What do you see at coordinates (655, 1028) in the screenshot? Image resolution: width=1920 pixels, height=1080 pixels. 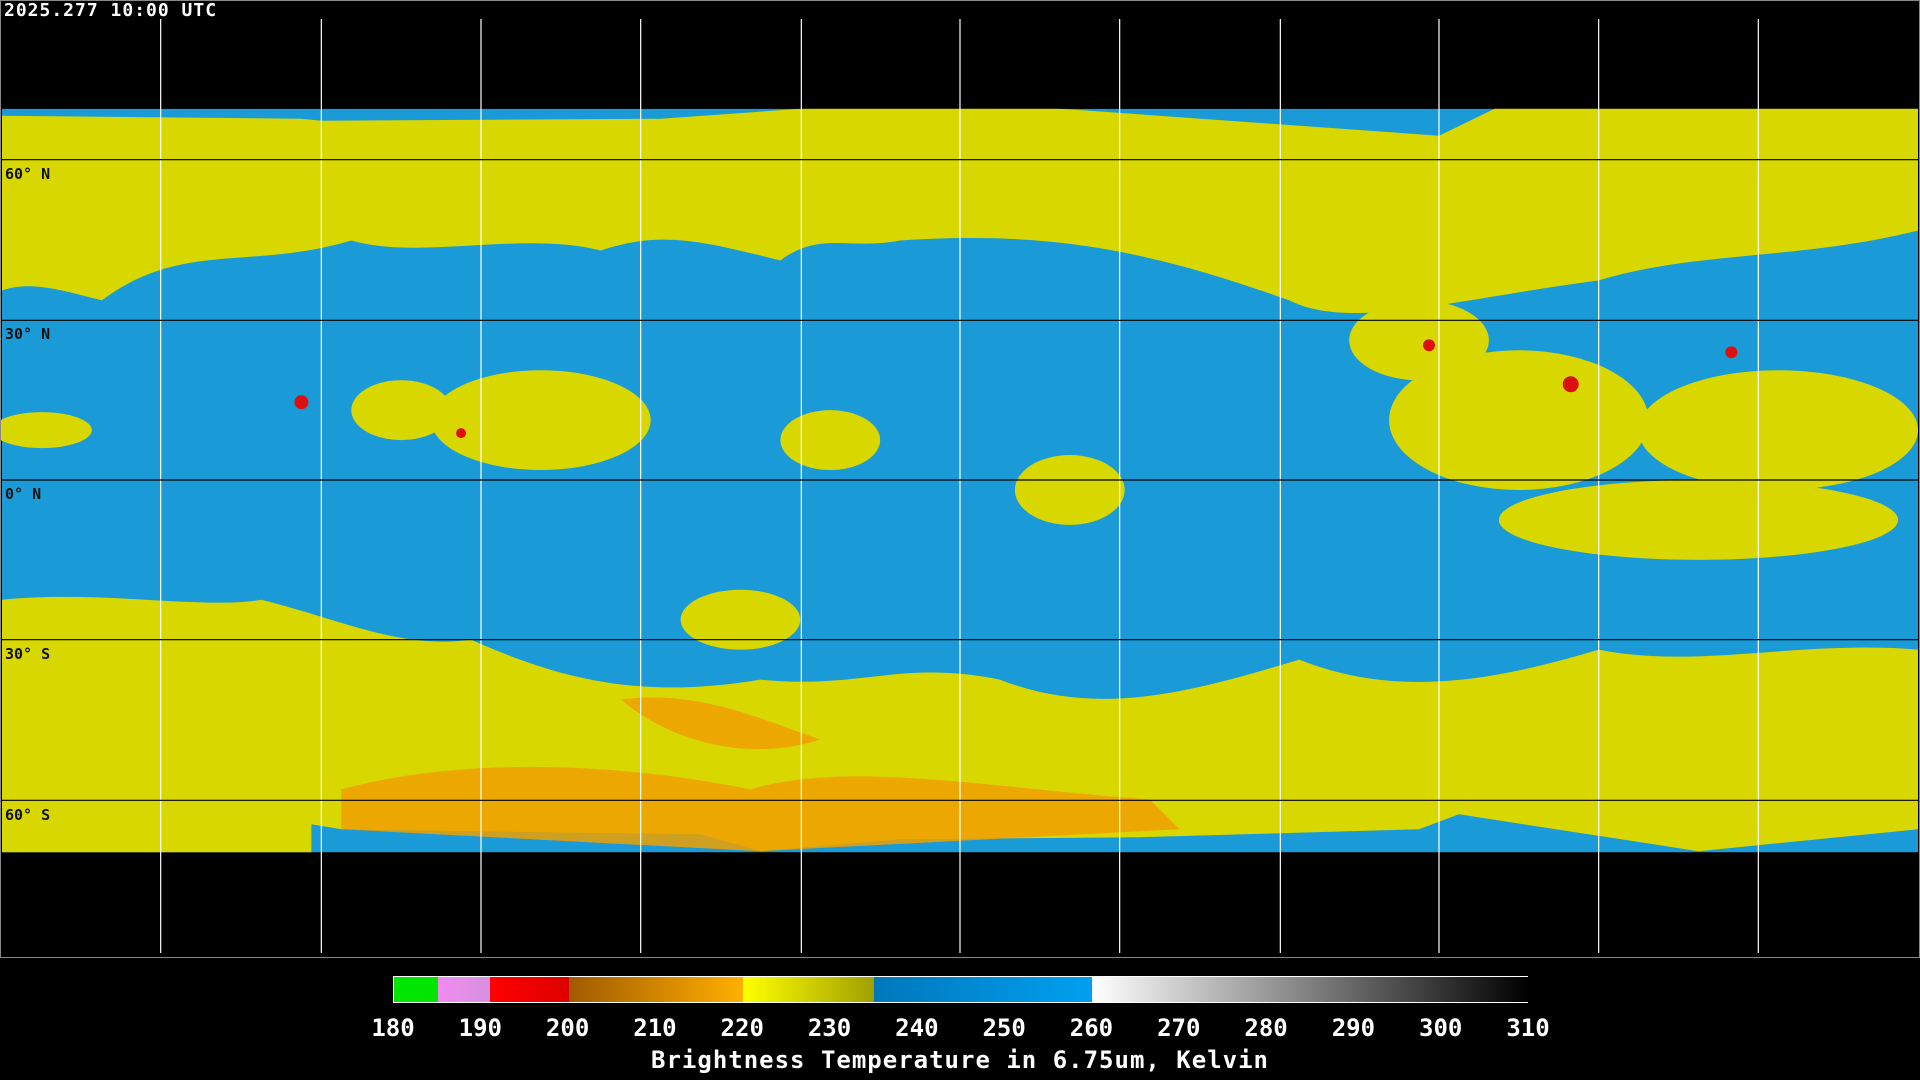 I see `colorbar-tick-label: 210` at bounding box center [655, 1028].